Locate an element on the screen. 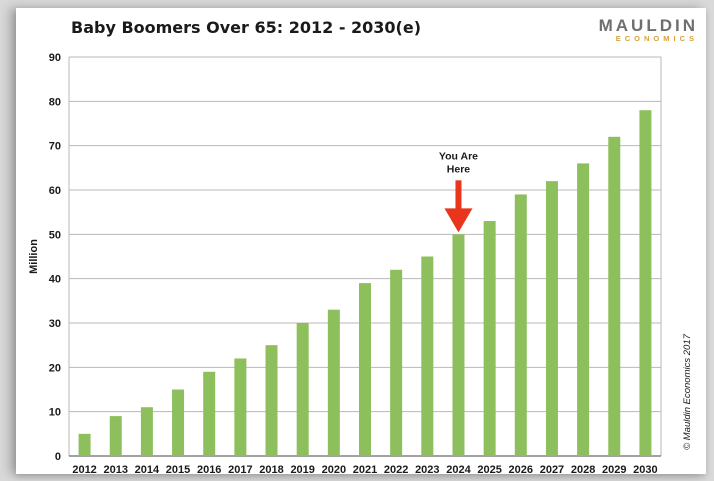 This screenshot has width=714, height=481. arrow-shaft is located at coordinates (458, 195).